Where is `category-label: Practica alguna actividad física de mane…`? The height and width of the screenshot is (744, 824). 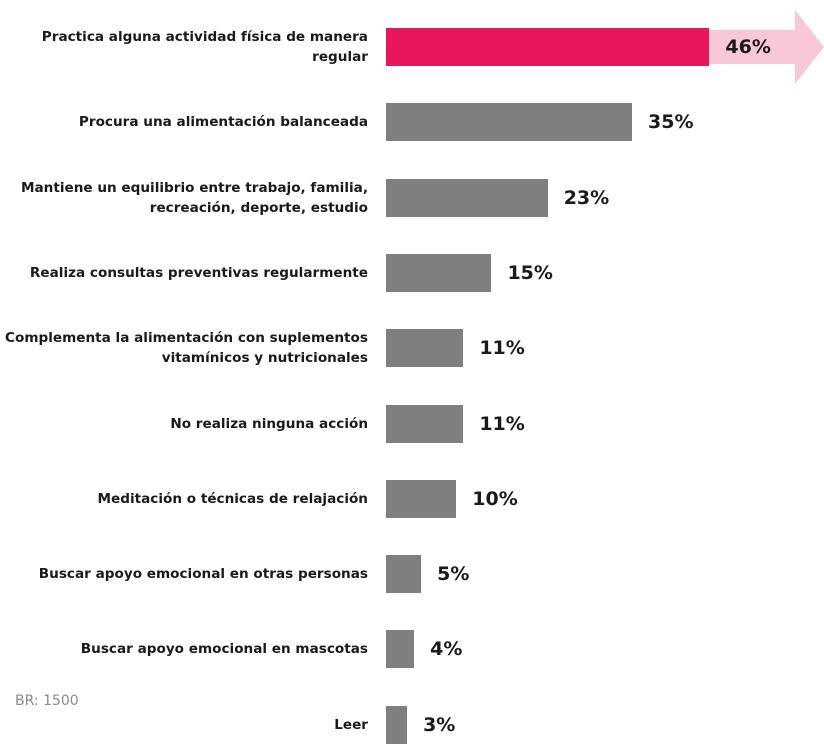 category-label: Practica alguna actividad física de mane… is located at coordinates (204, 47).